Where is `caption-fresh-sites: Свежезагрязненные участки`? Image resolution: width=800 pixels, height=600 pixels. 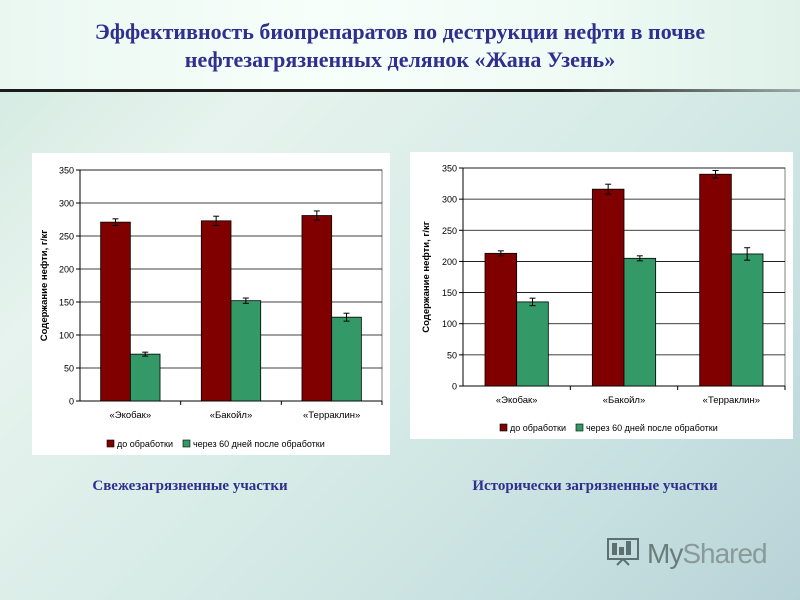
caption-fresh-sites: Свежезагрязненные участки is located at coordinates (190, 486).